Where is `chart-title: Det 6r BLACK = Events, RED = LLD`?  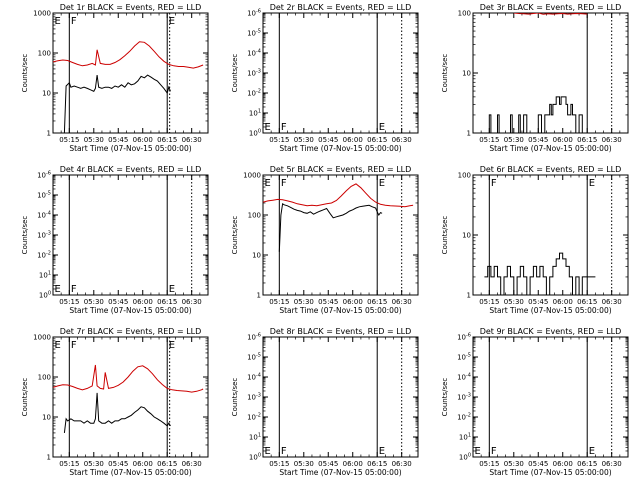
chart-title: Det 6r BLACK = Events, RED = LLD is located at coordinates (551, 169).